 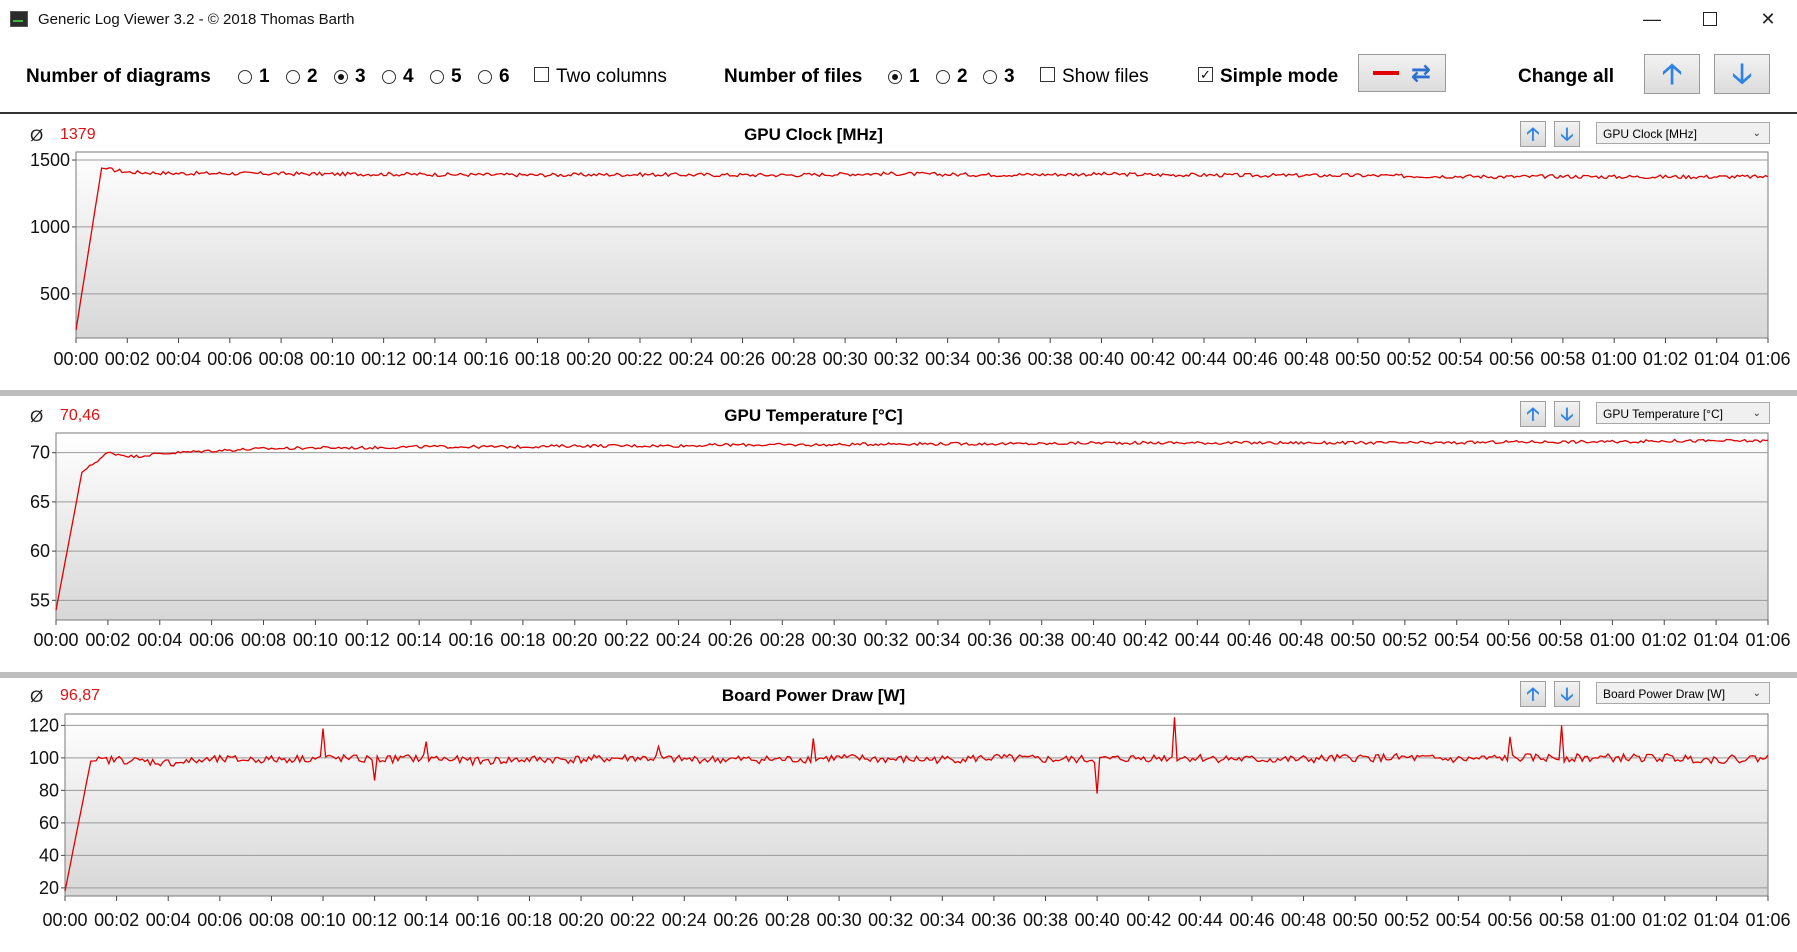 What do you see at coordinates (254, 77) in the screenshot?
I see `diagrams-radio-1: 1` at bounding box center [254, 77].